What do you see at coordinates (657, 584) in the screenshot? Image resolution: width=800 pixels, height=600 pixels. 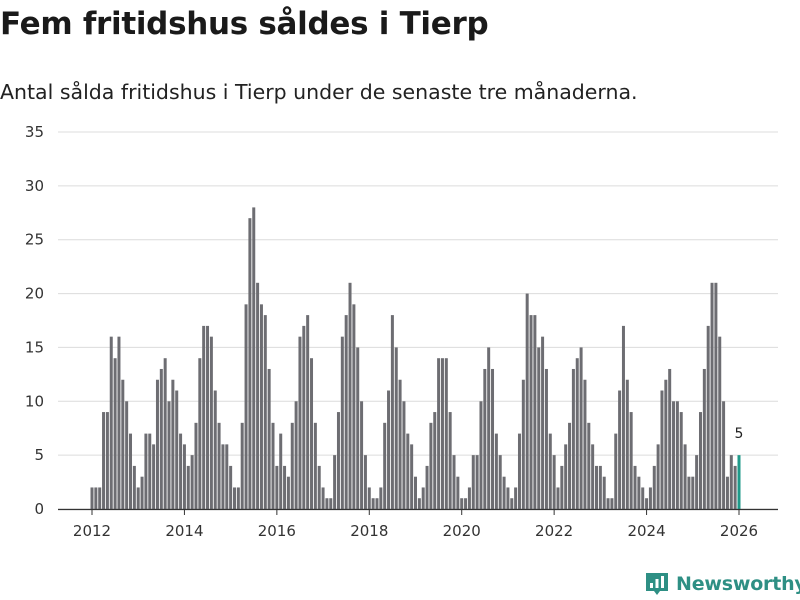 I see `newsworthy-logo-icon` at bounding box center [657, 584].